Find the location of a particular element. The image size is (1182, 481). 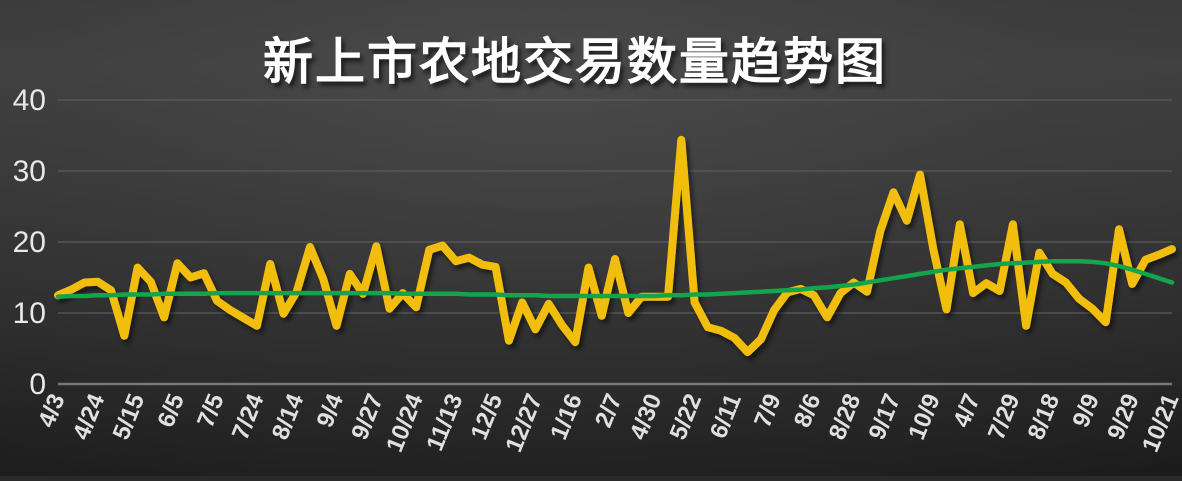

y-axis-tick-label: 30 is located at coordinates (29, 171).